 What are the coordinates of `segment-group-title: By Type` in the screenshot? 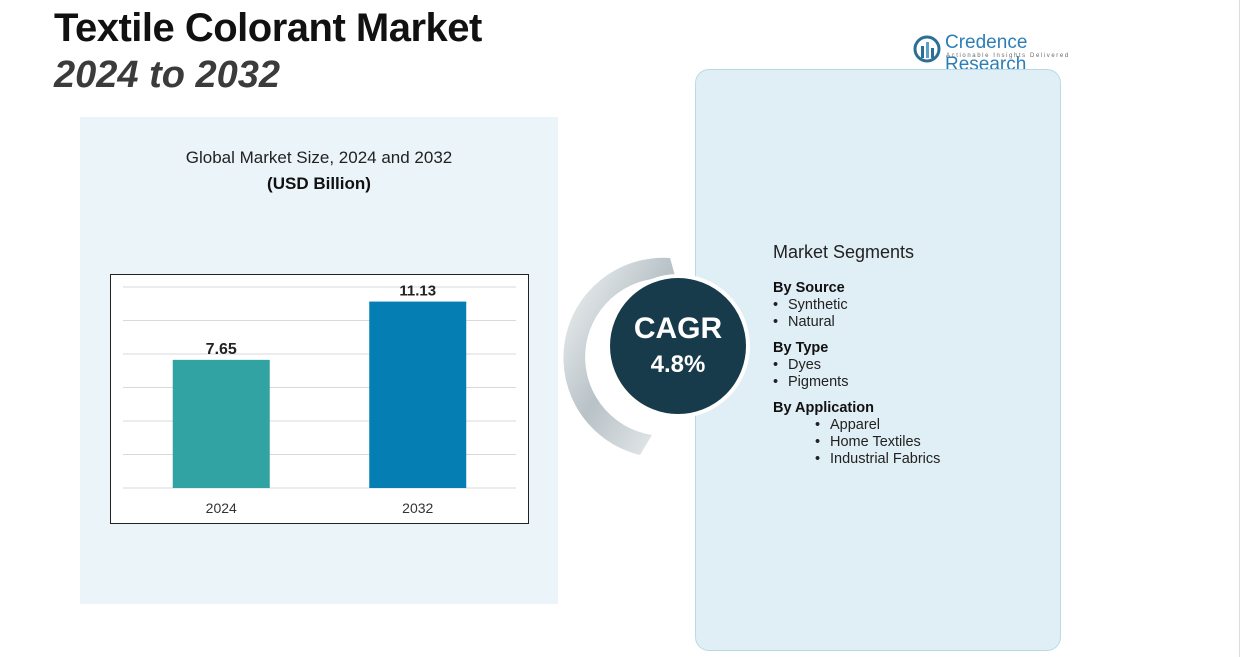 It's located at (801, 348).